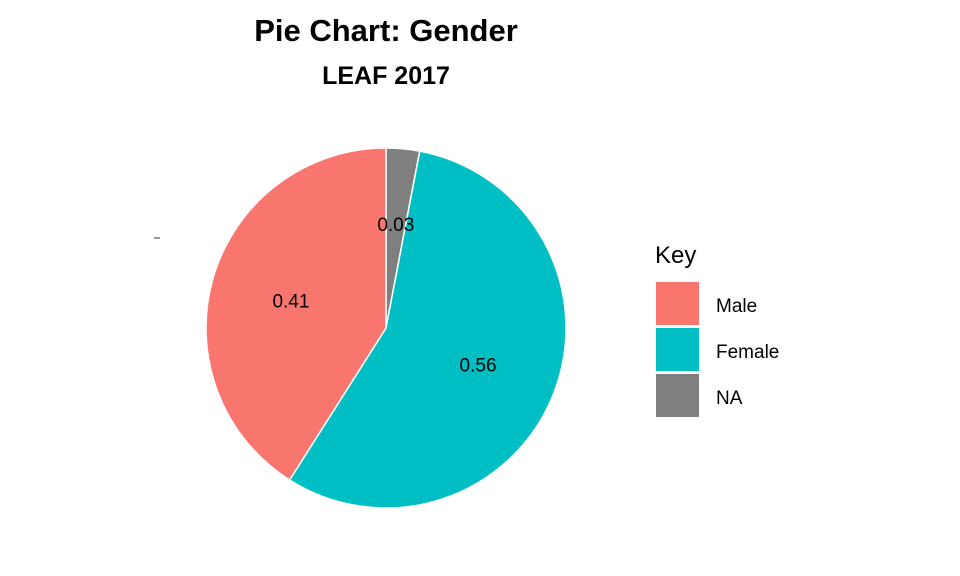 Image resolution: width=960 pixels, height=576 pixels. I want to click on legend-label-male: Male, so click(736, 306).